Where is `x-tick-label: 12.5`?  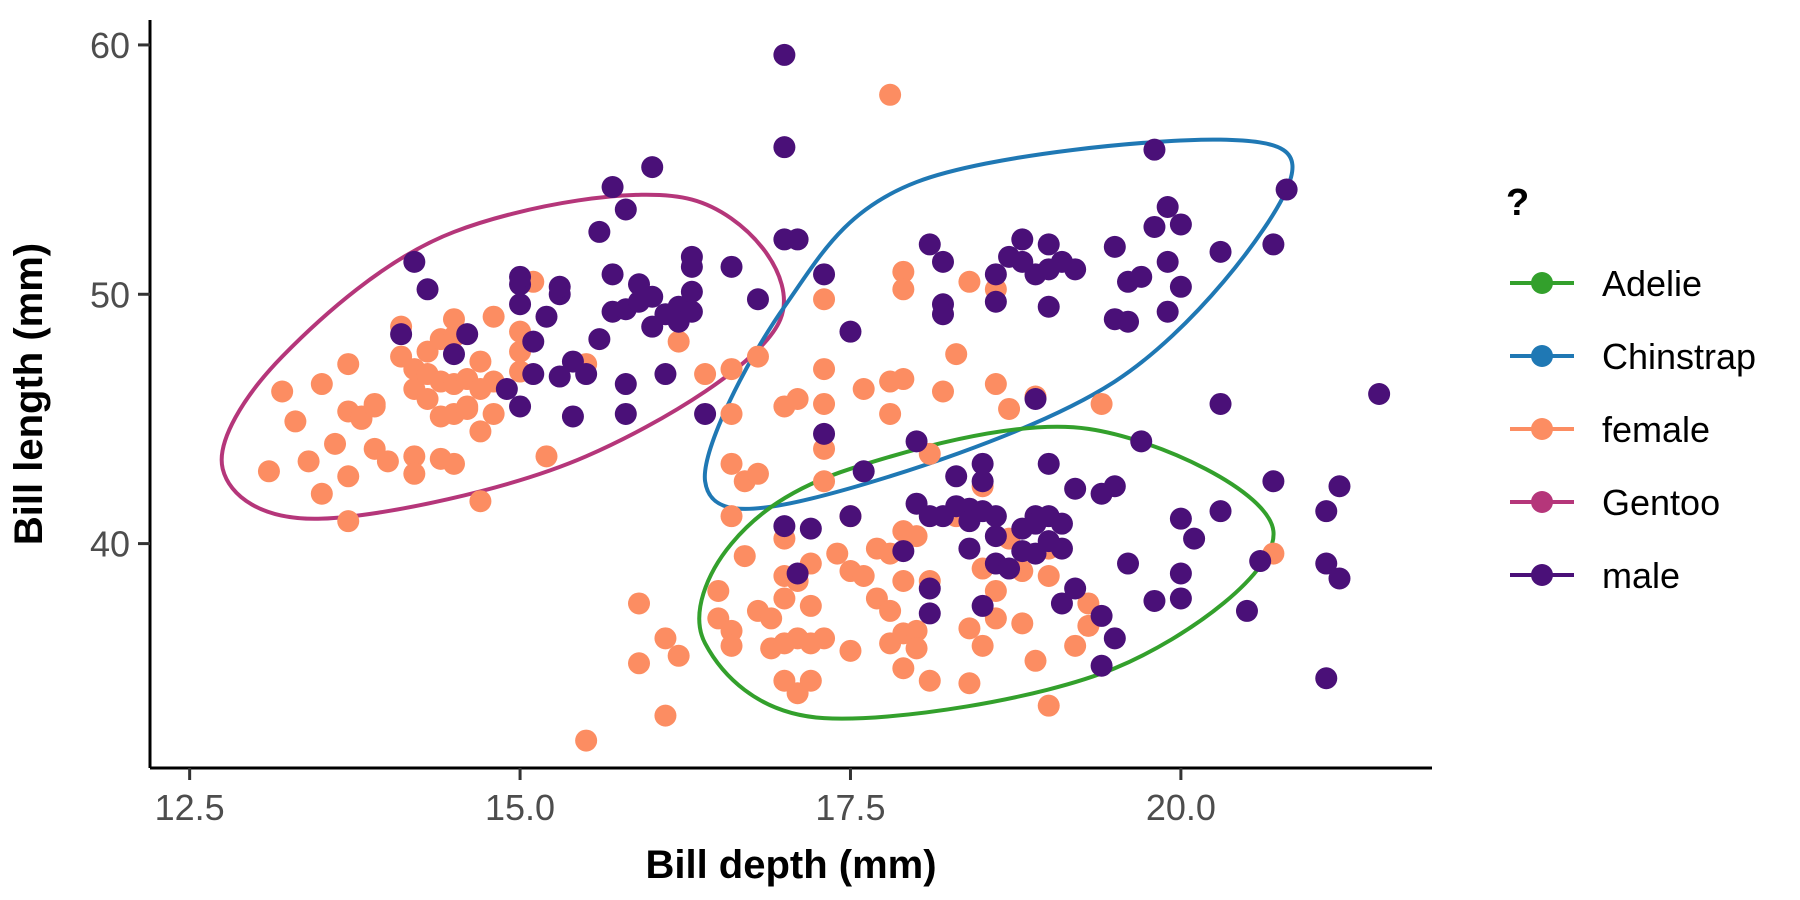 x-tick-label: 12.5 is located at coordinates (190, 807).